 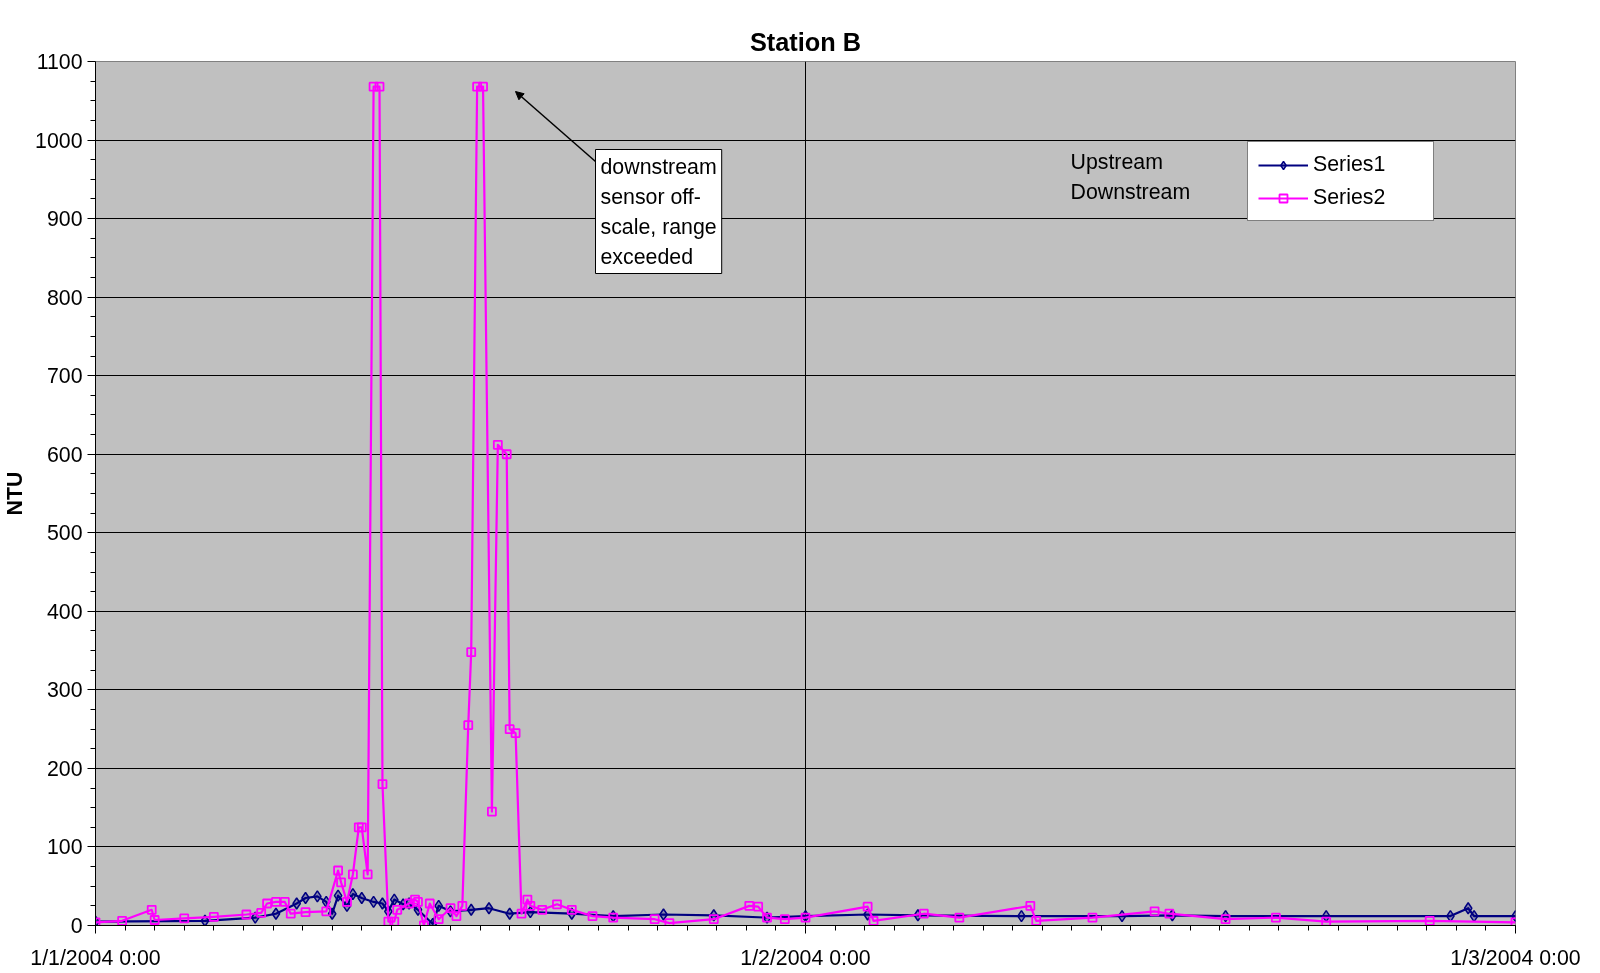 What do you see at coordinates (64, 297) in the screenshot?
I see `y-tick-label: 800` at bounding box center [64, 297].